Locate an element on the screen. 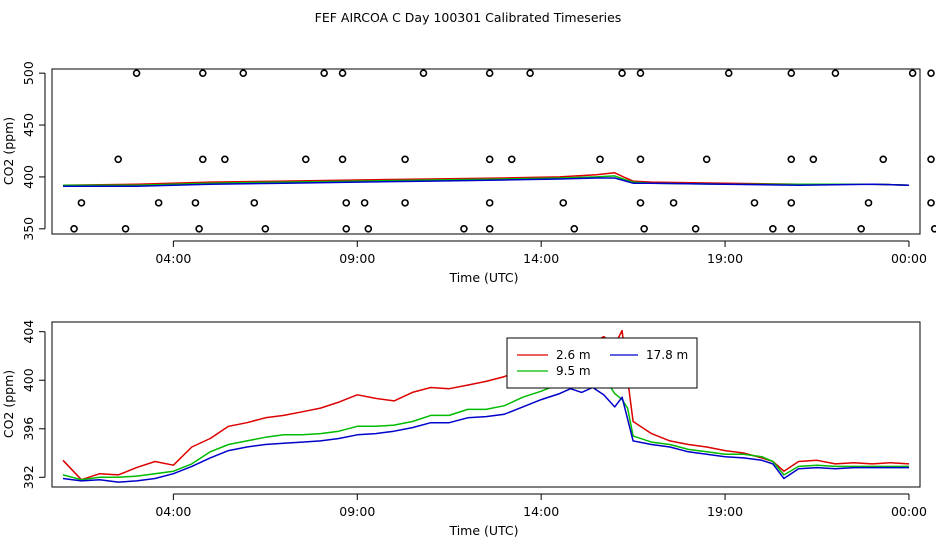  y-tick-label: 396 is located at coordinates (28, 429).